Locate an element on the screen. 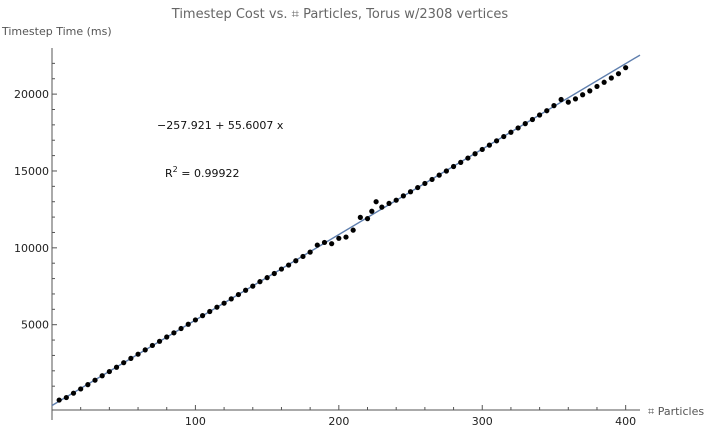  x-tick-label: 200 is located at coordinates (338, 421).